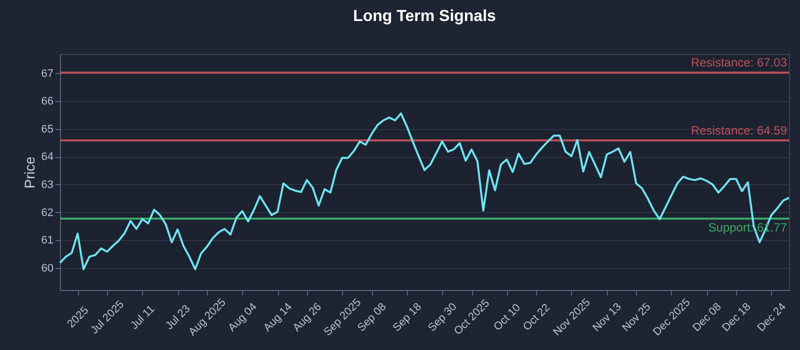 The image size is (800, 350). I want to click on y-tick-label: 63, so click(47, 184).